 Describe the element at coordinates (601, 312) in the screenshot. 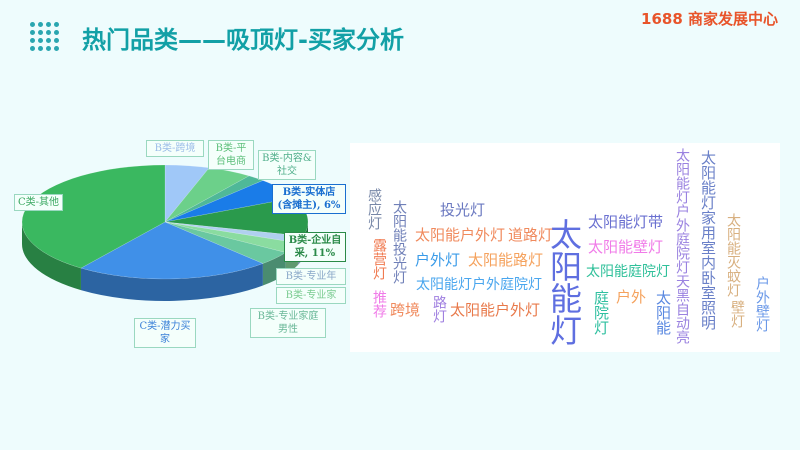

I see `word-cloud-word: 庭院灯` at that location.